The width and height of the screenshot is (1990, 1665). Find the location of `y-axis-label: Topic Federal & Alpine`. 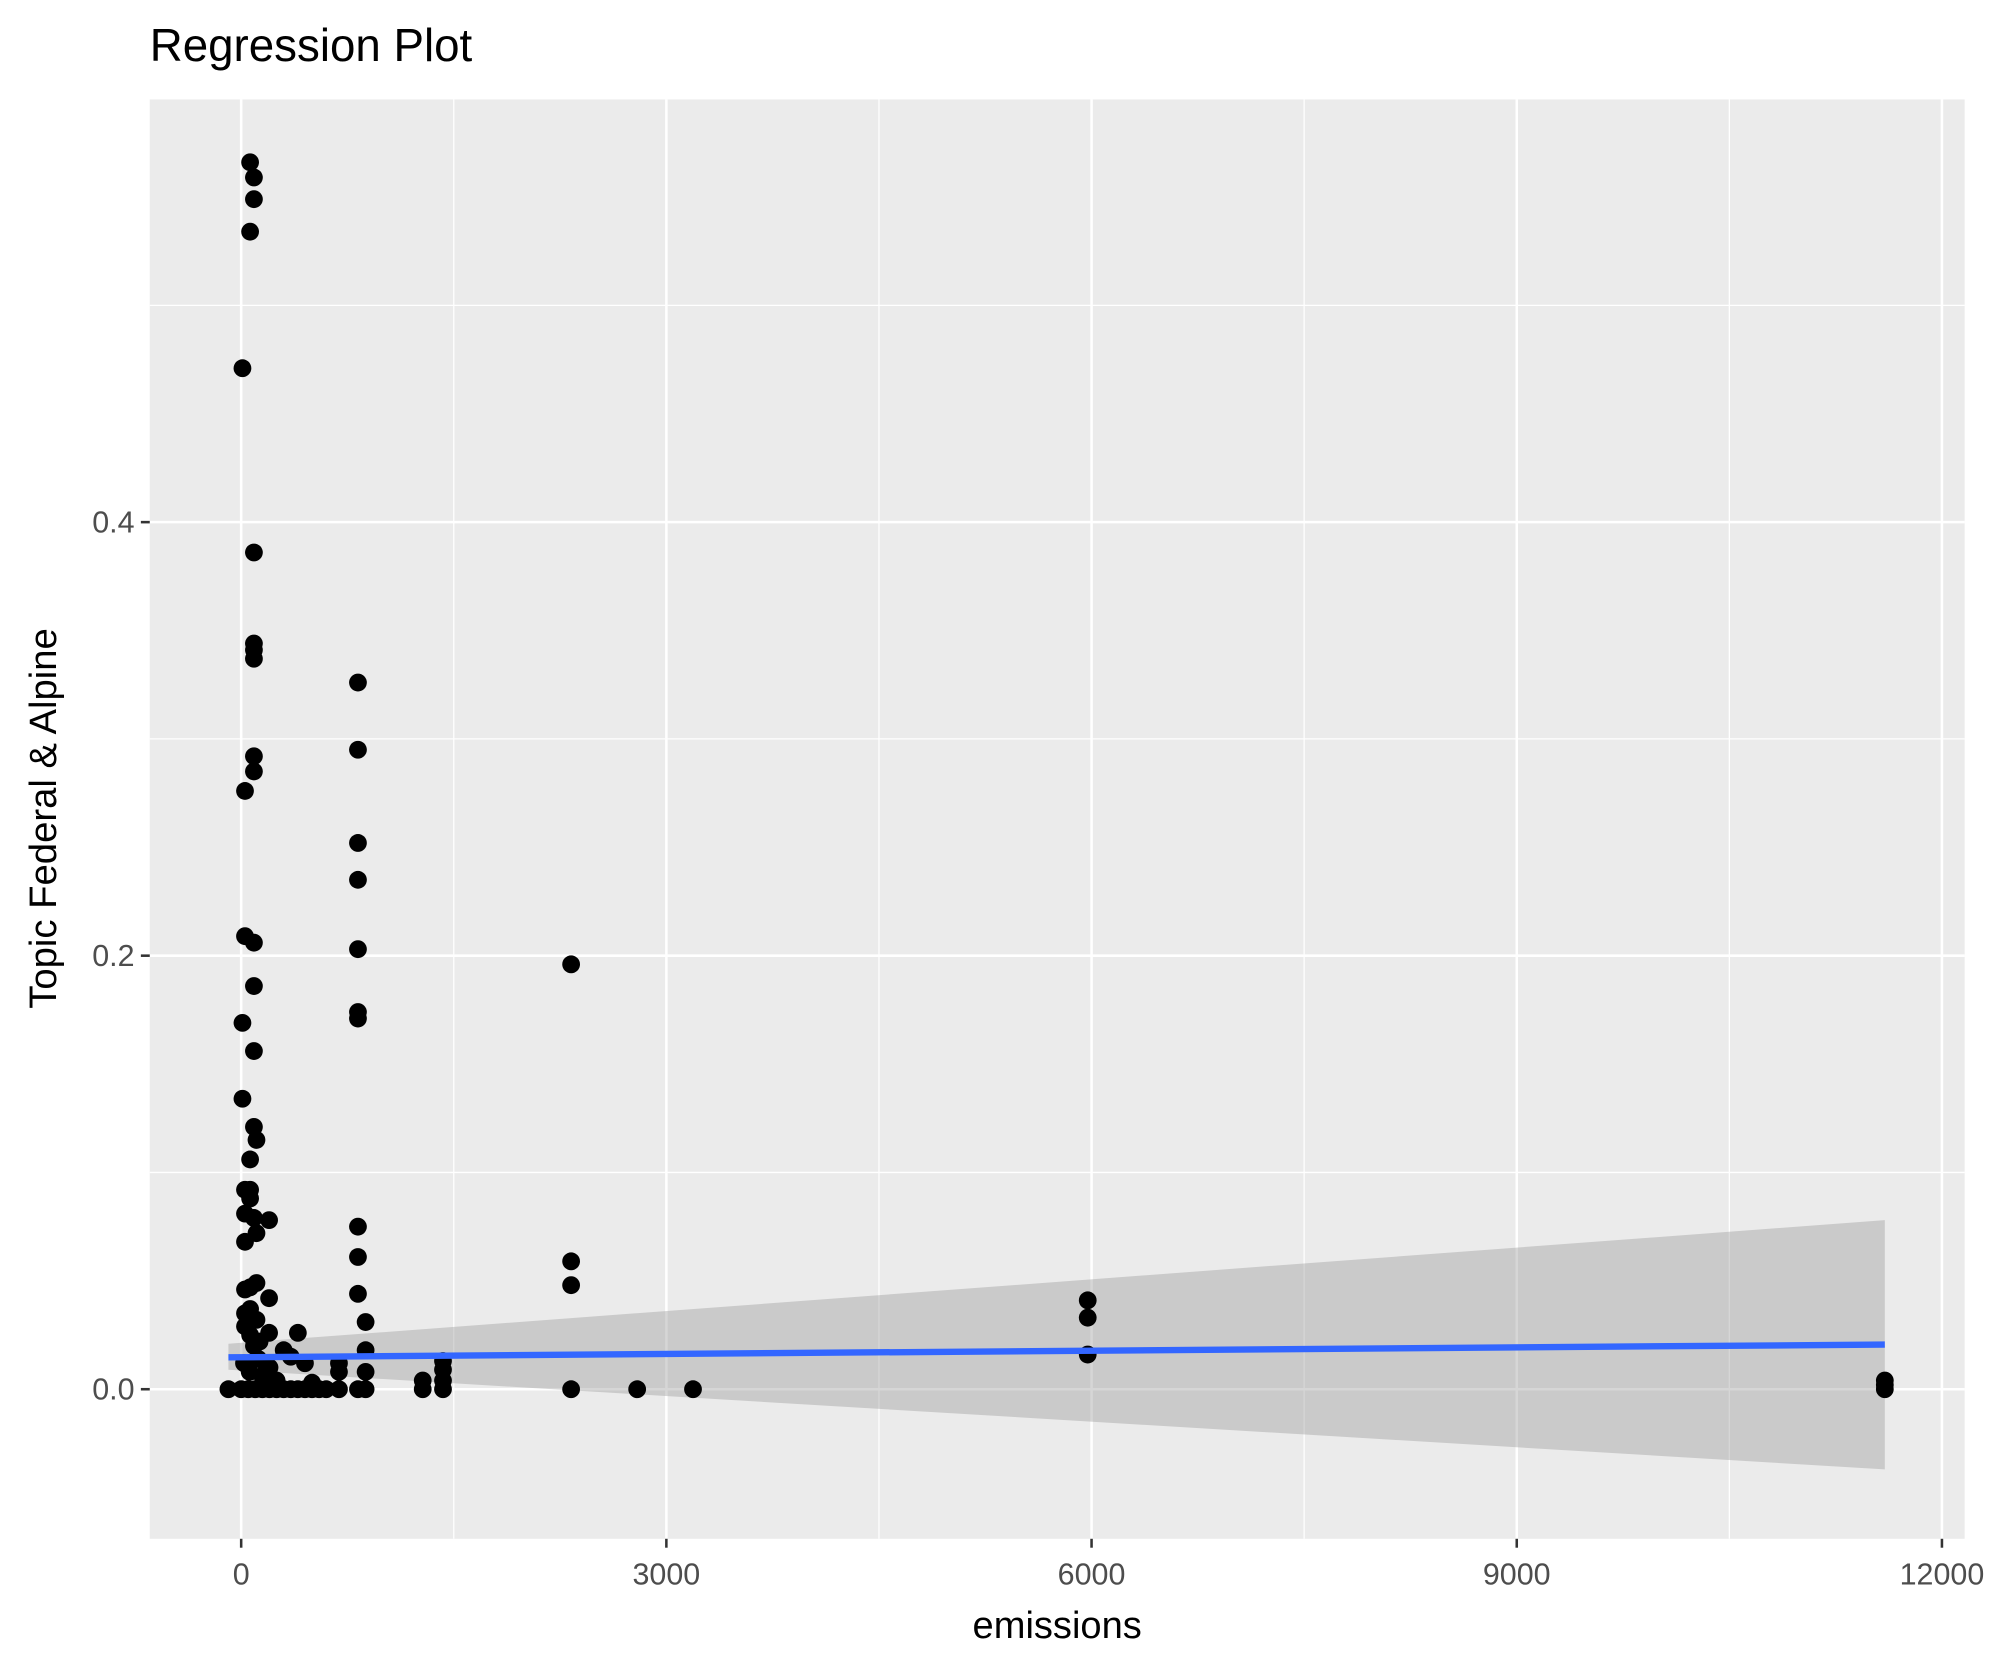

y-axis-label: Topic Federal & Alpine is located at coordinates (43, 818).